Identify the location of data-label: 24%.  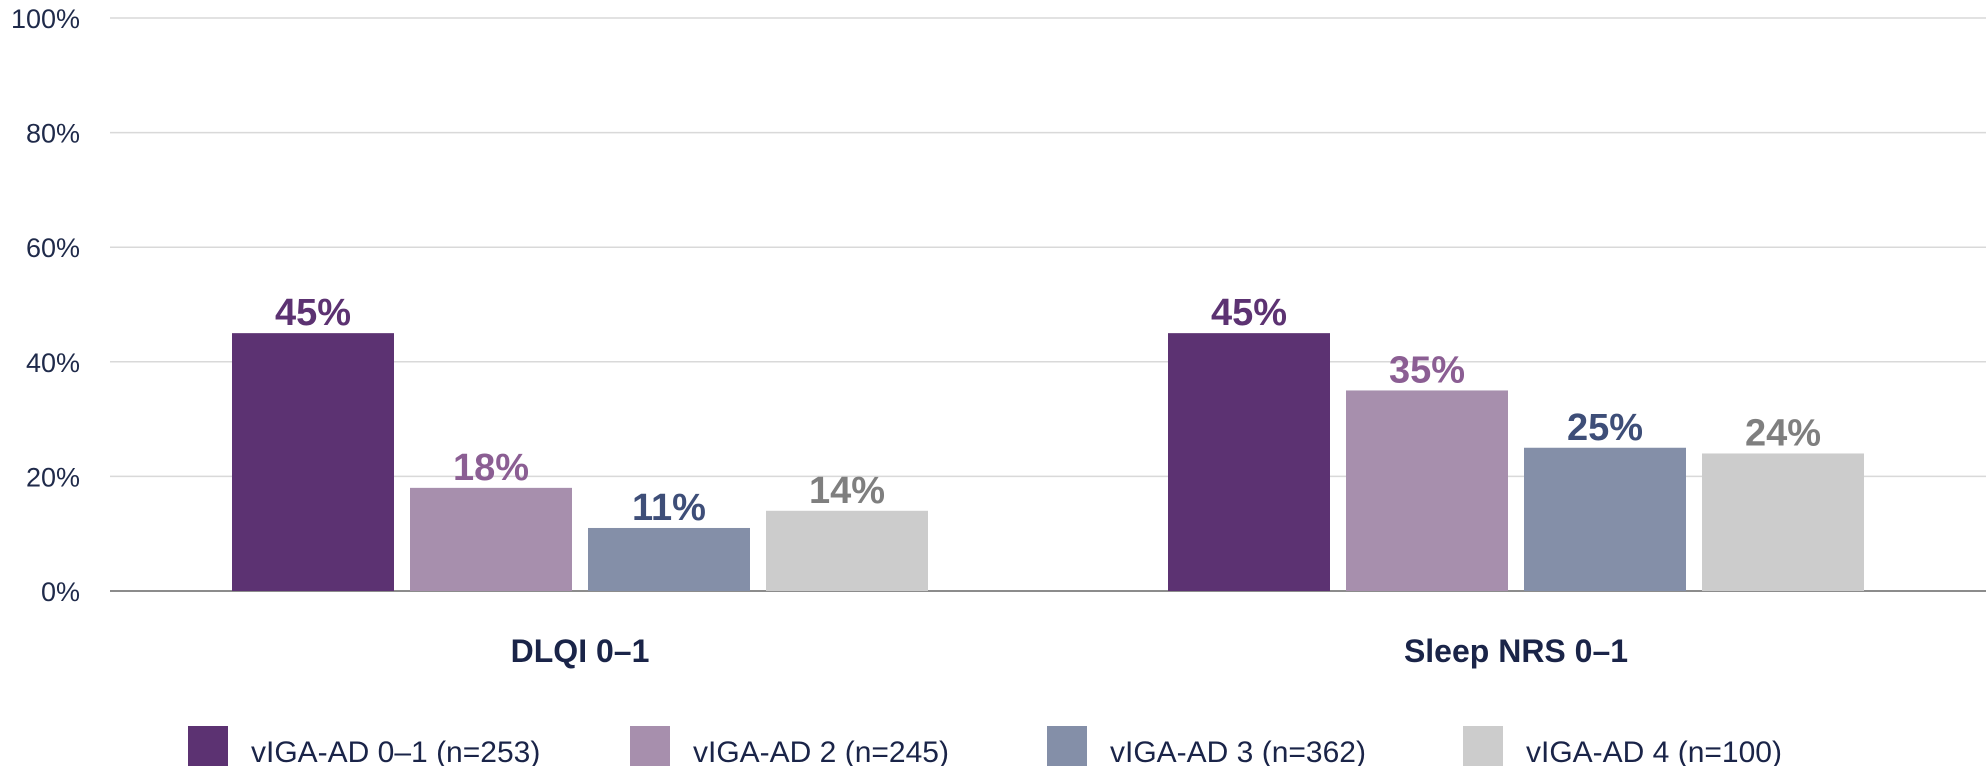
(1783, 433).